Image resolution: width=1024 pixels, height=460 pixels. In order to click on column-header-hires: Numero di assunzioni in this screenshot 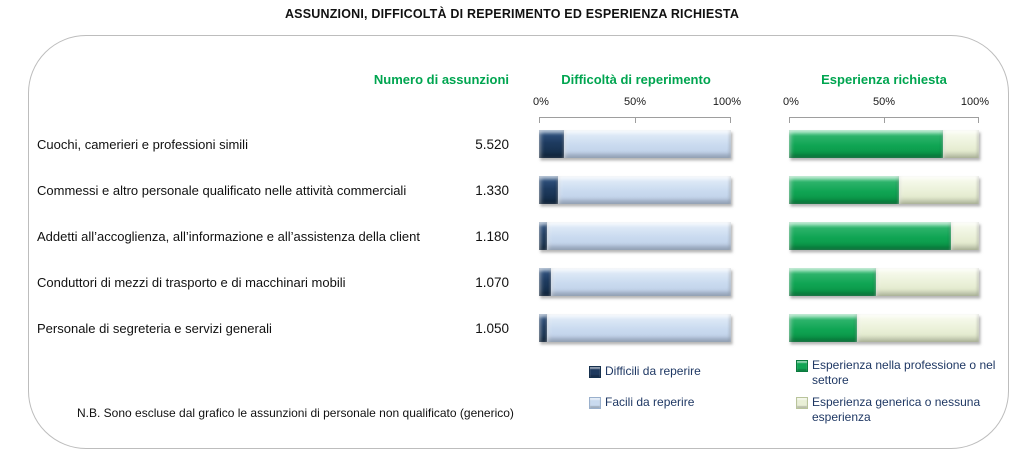, I will do `click(441, 79)`.